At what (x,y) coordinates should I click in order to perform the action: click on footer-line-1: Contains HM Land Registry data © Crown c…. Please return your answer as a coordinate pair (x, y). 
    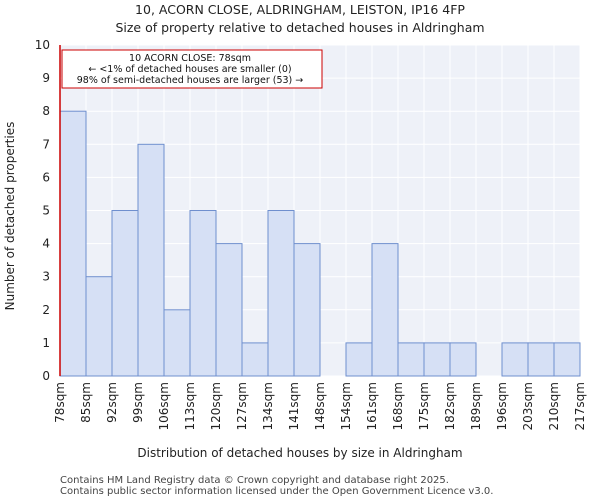
    Looking at the image, I should click on (254, 480).